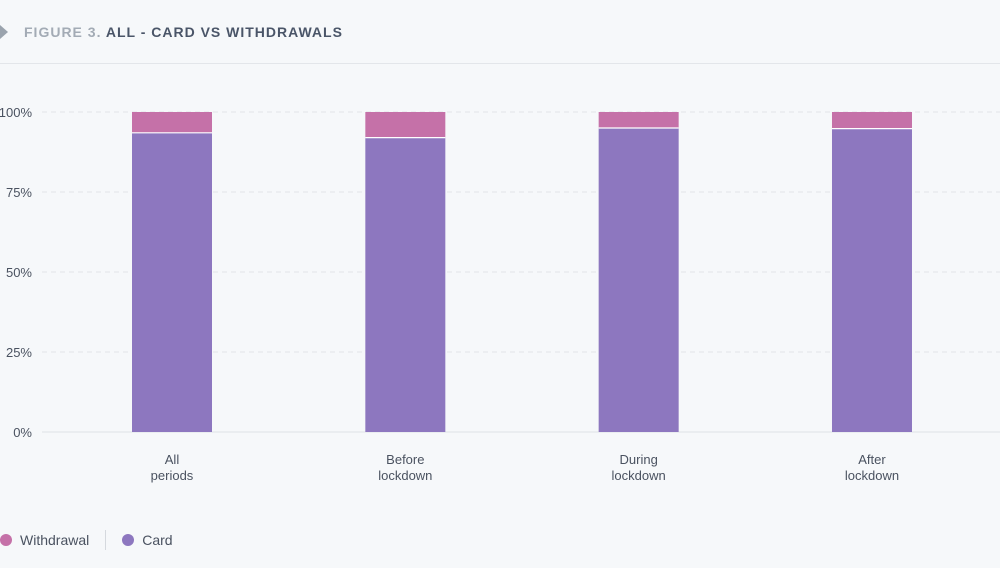 The height and width of the screenshot is (568, 1000). Describe the element at coordinates (22, 432) in the screenshot. I see `y-tick-label: 0%` at that location.